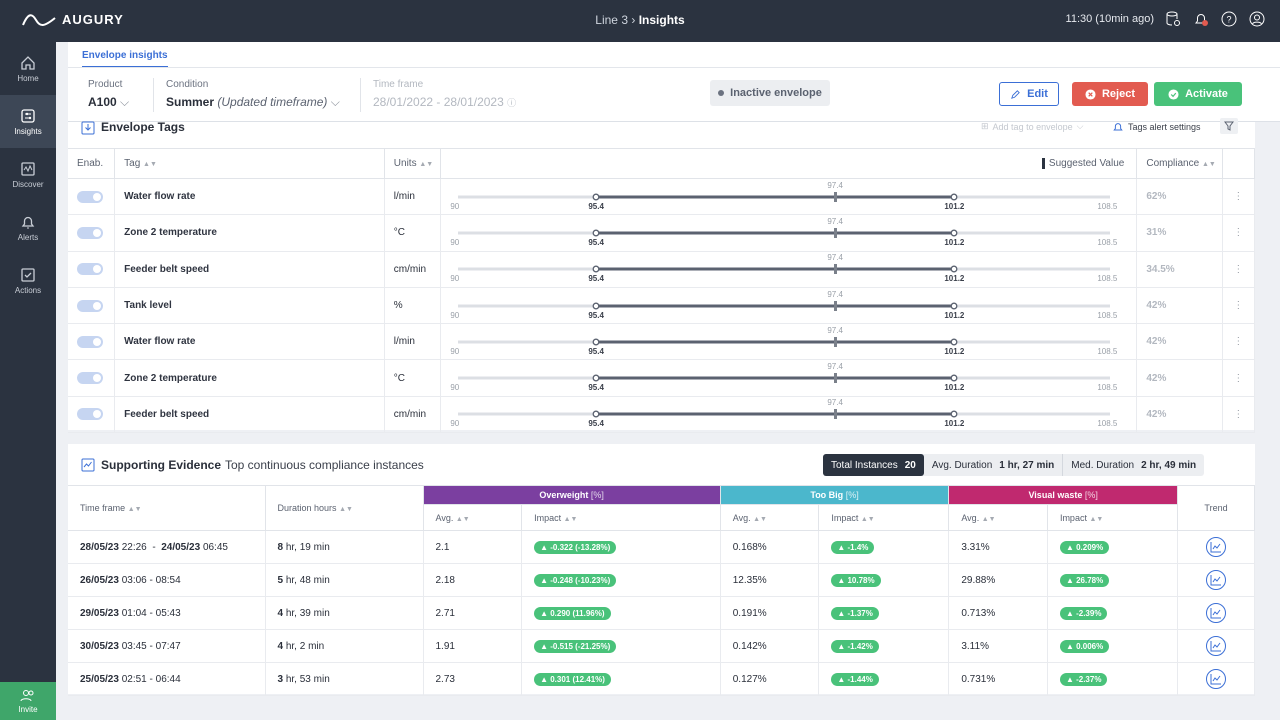 Image resolution: width=1280 pixels, height=720 pixels. What do you see at coordinates (827, 495) in the screenshot?
I see `group-label: Too Big` at bounding box center [827, 495].